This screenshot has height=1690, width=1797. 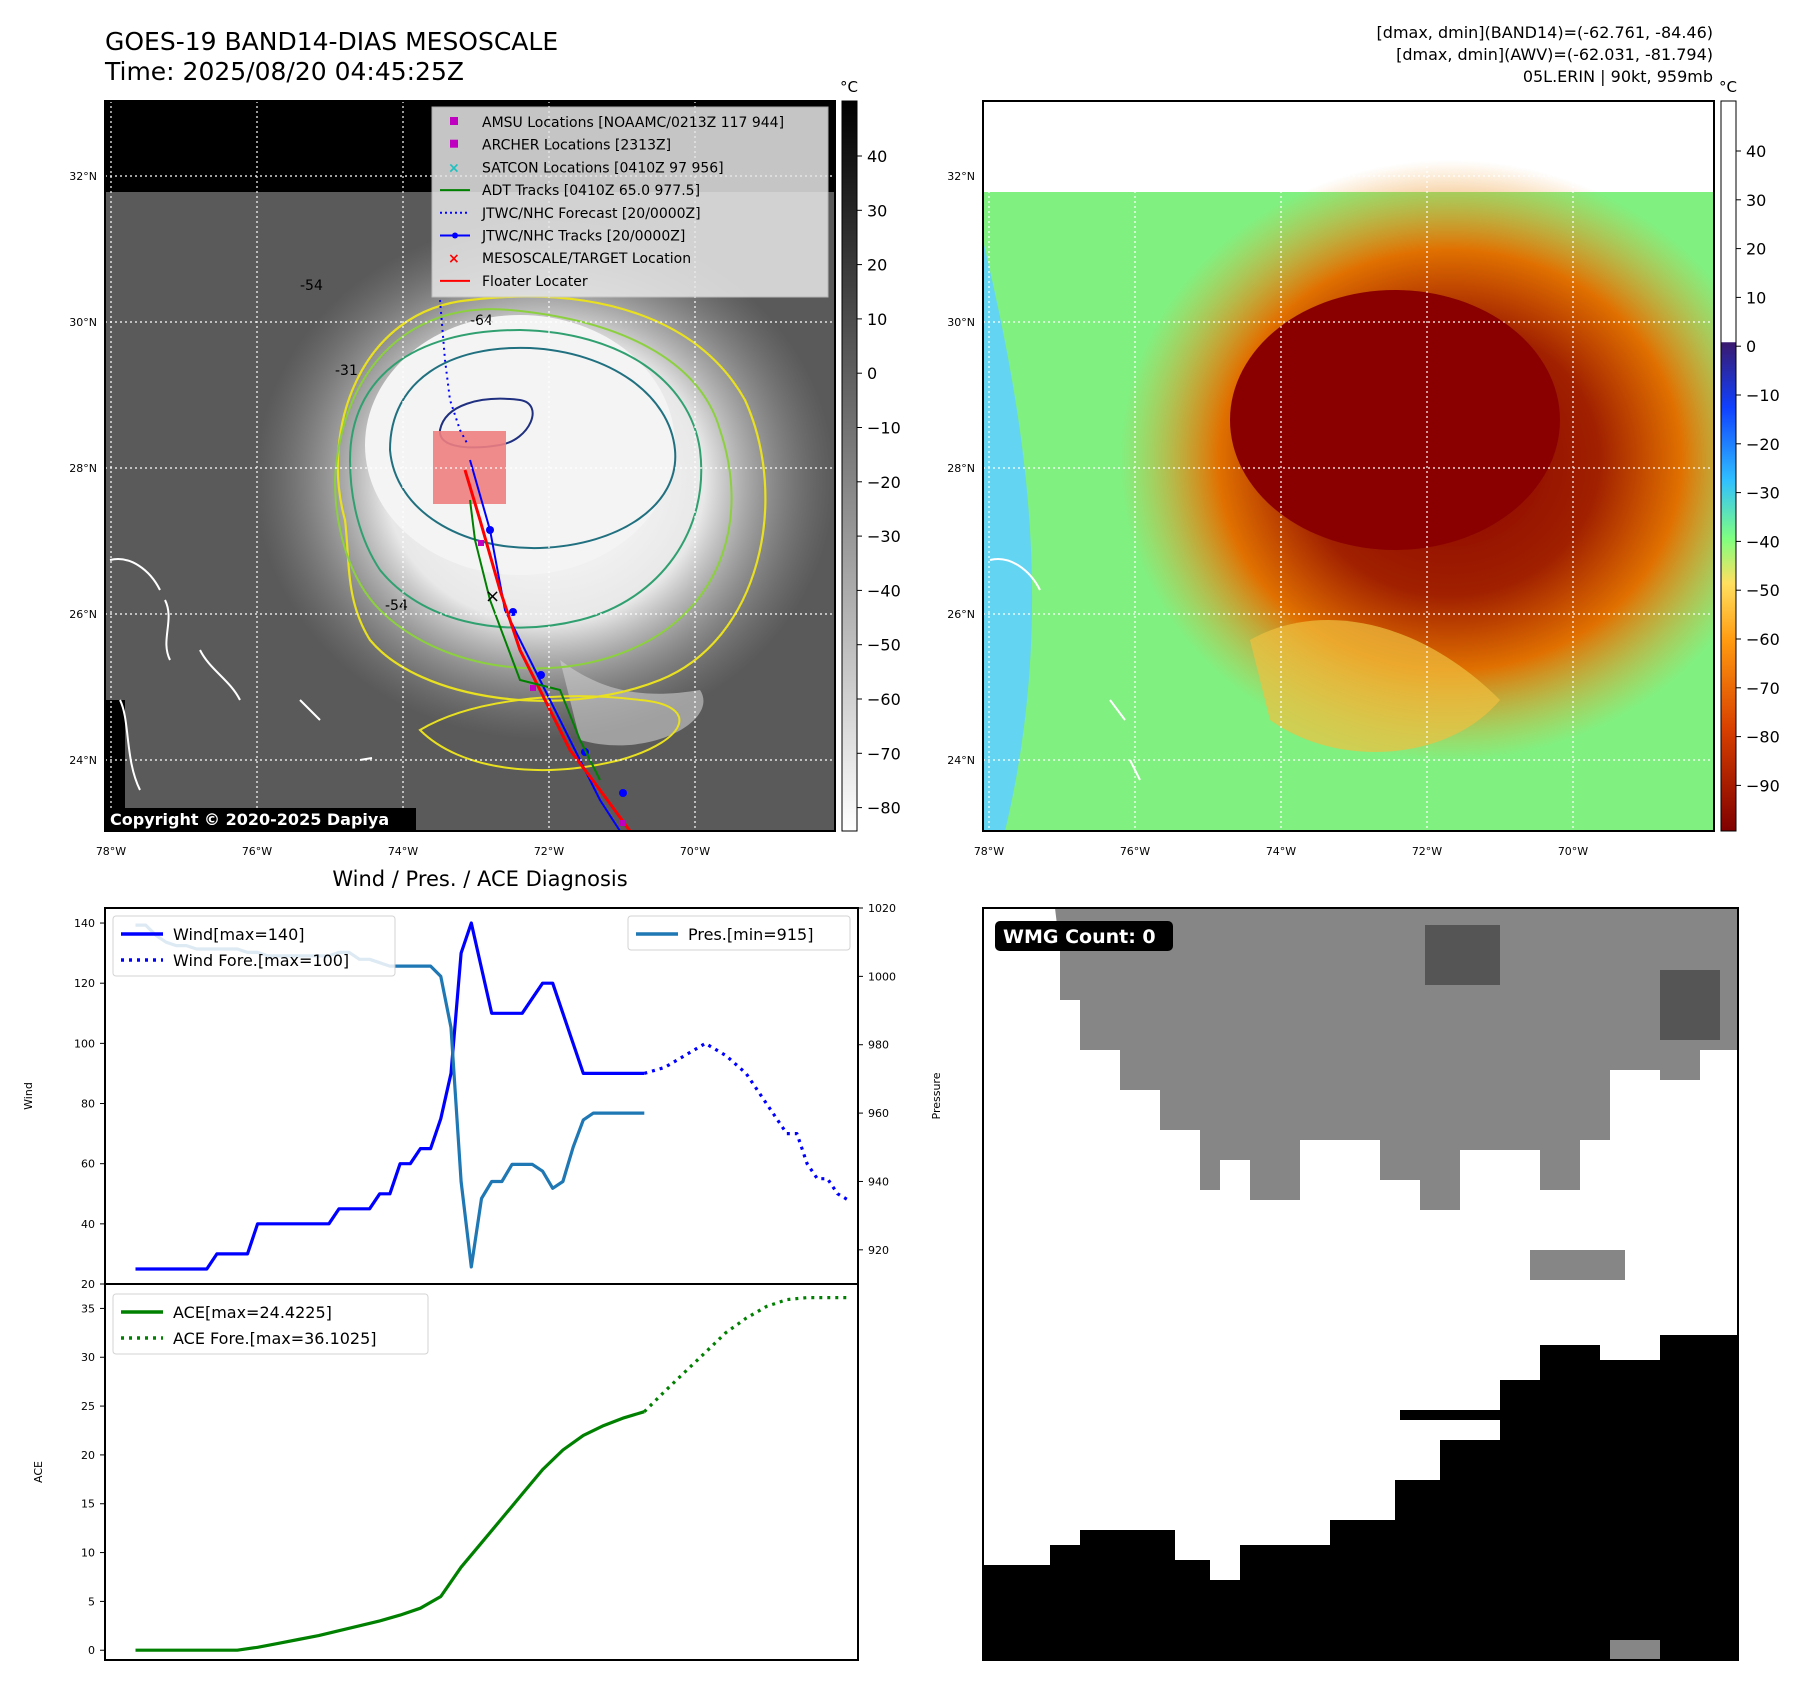 I want to click on y-tick-label: 100, so click(x=84, y=1043).